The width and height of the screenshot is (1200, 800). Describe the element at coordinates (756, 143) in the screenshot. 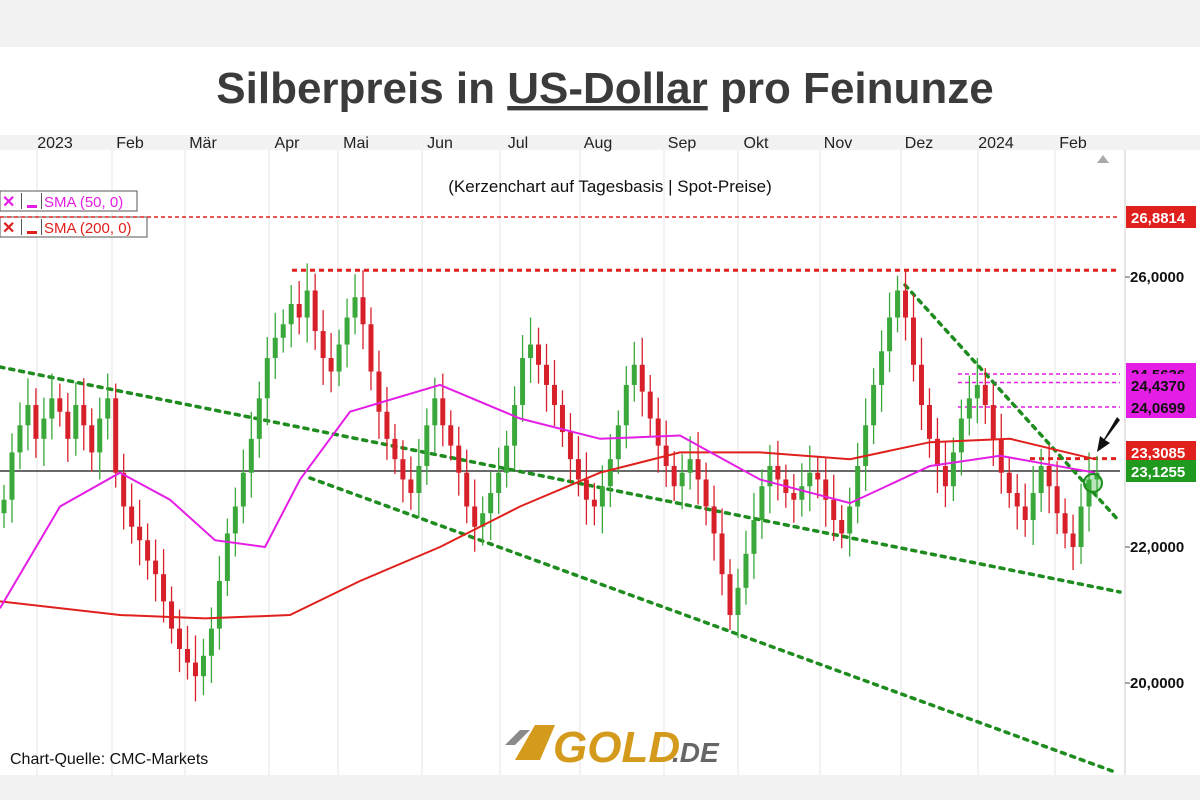

I see `x-tick-label: Okt` at that location.